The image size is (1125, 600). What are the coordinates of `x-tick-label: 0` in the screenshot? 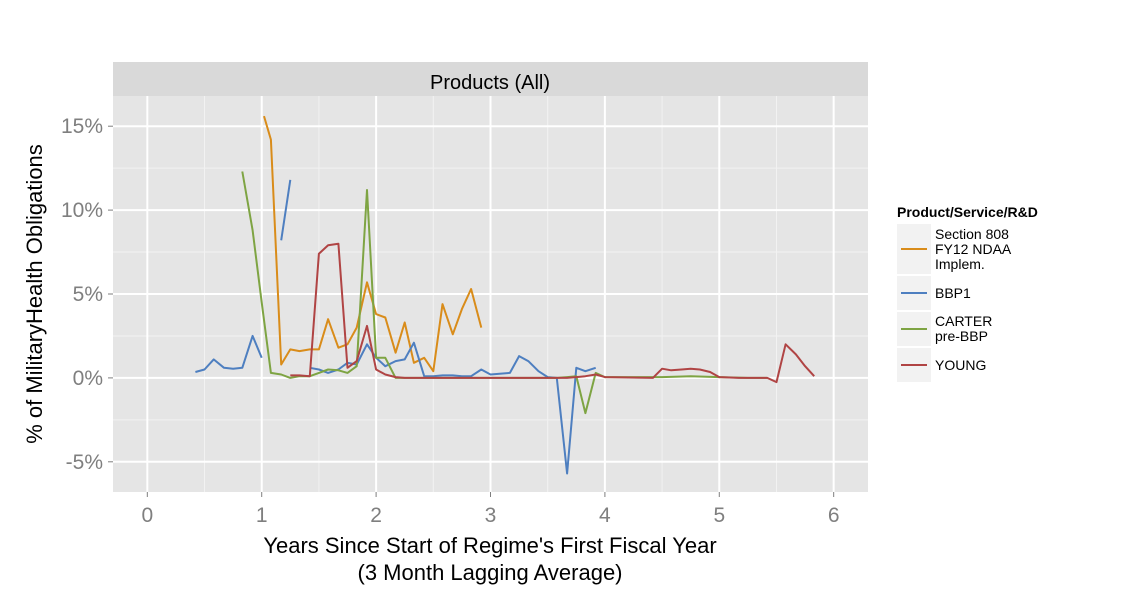 It's located at (147, 515).